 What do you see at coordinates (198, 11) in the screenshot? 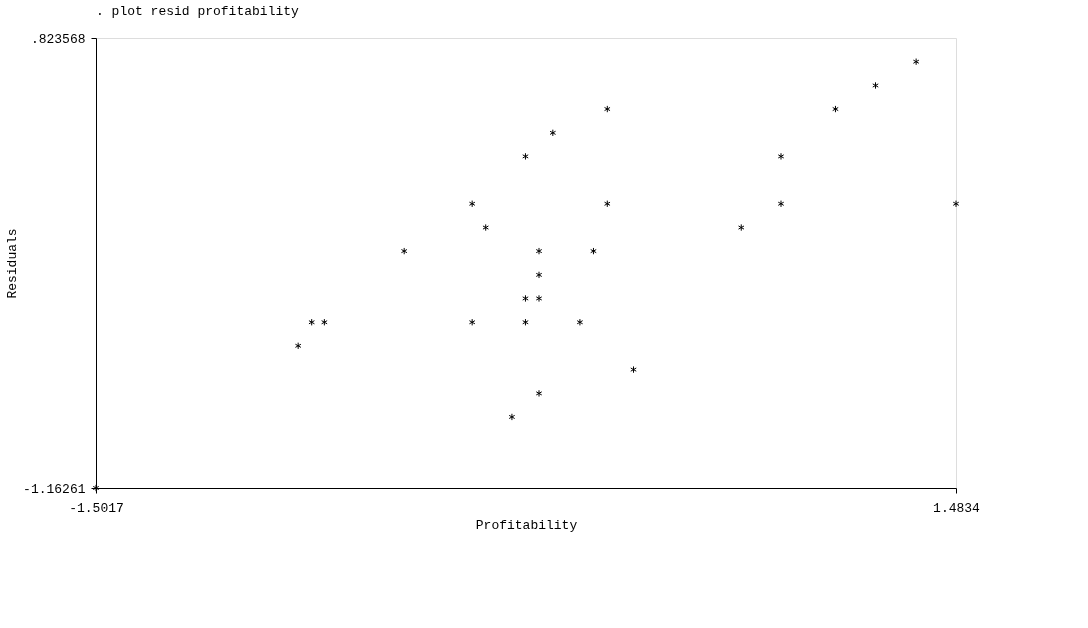
I see `chart-title: . plot resid profitability` at bounding box center [198, 11].